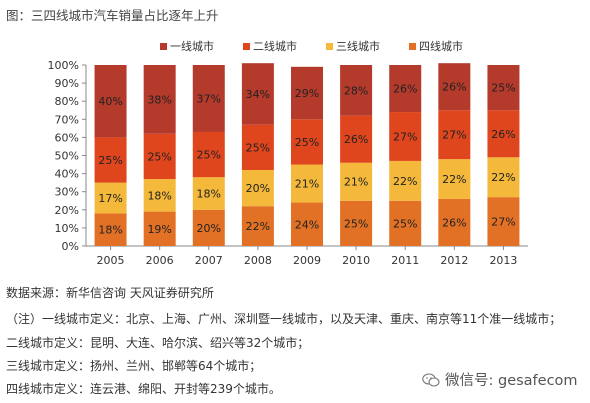  I want to click on legend-item: 一线城市, so click(187, 46).